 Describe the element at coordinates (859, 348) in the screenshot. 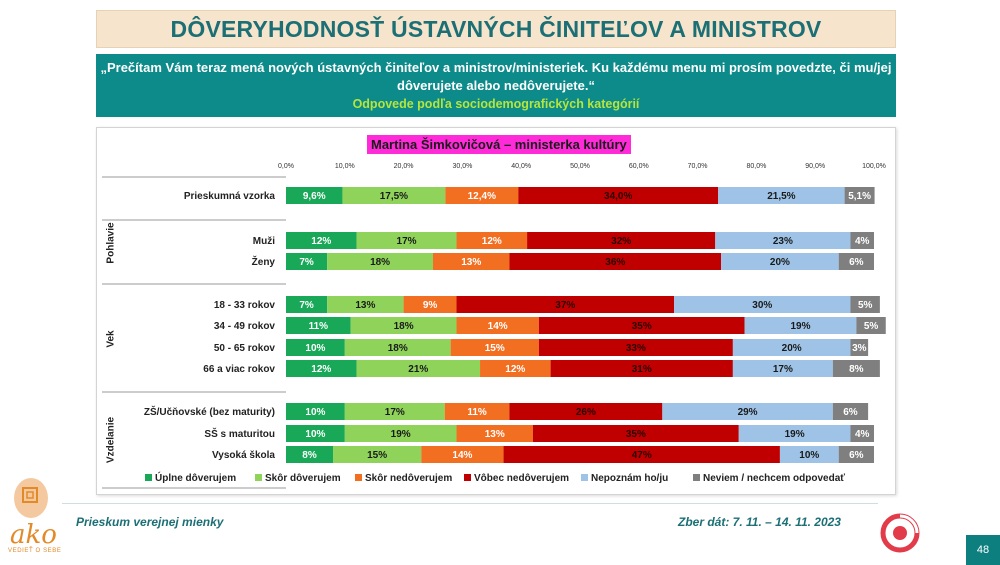

I see `data-label: 3%` at that location.